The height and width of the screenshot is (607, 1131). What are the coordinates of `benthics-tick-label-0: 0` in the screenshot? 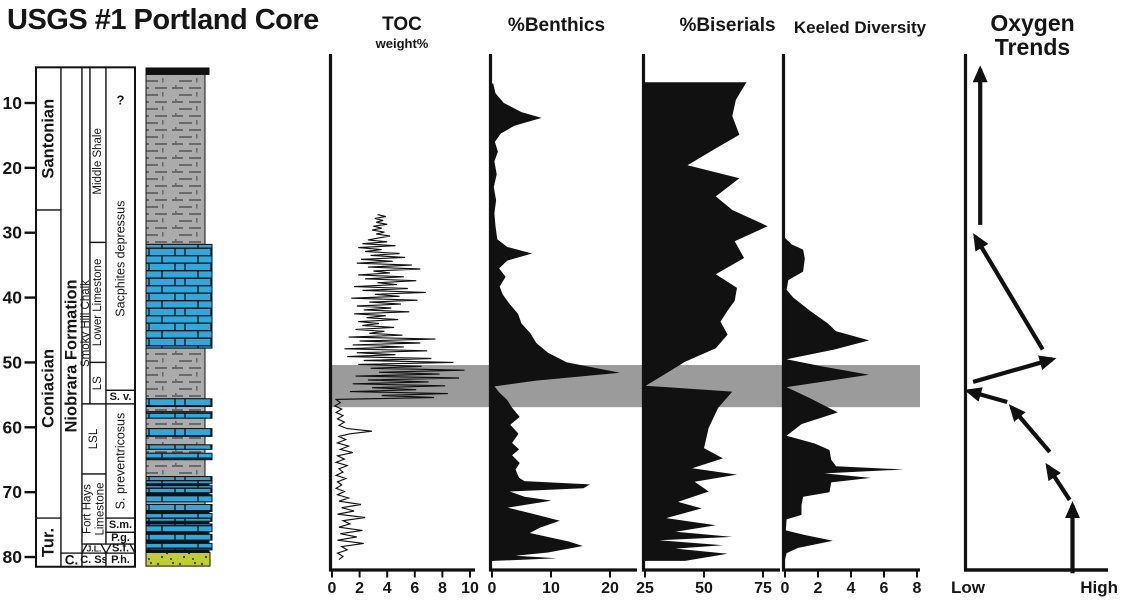 It's located at (492, 588).